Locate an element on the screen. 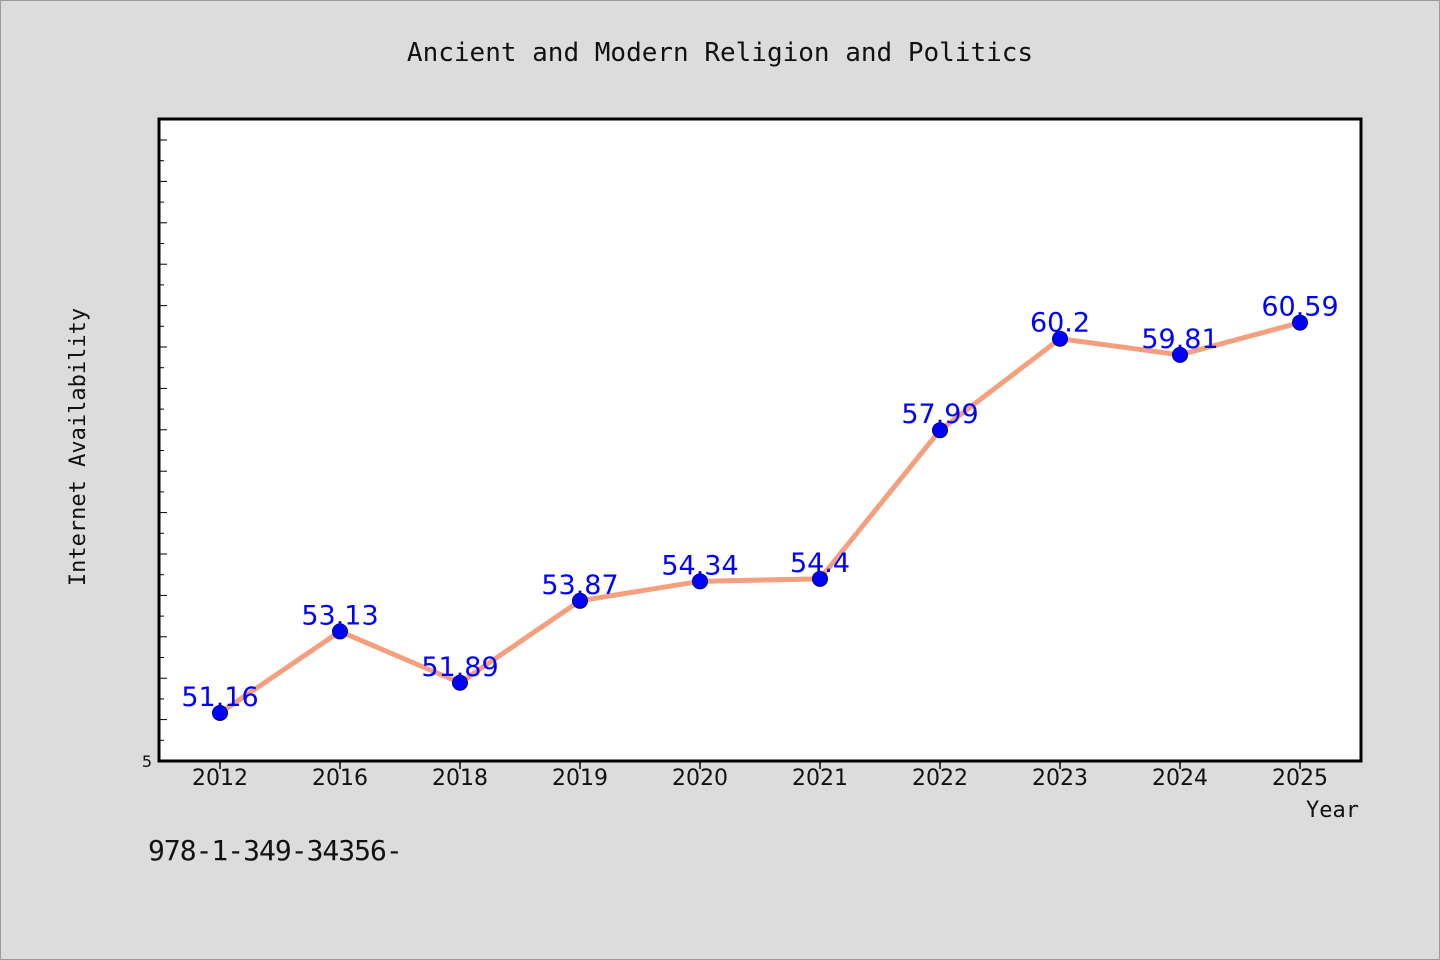  x-tick-label: 2020 is located at coordinates (700, 778).